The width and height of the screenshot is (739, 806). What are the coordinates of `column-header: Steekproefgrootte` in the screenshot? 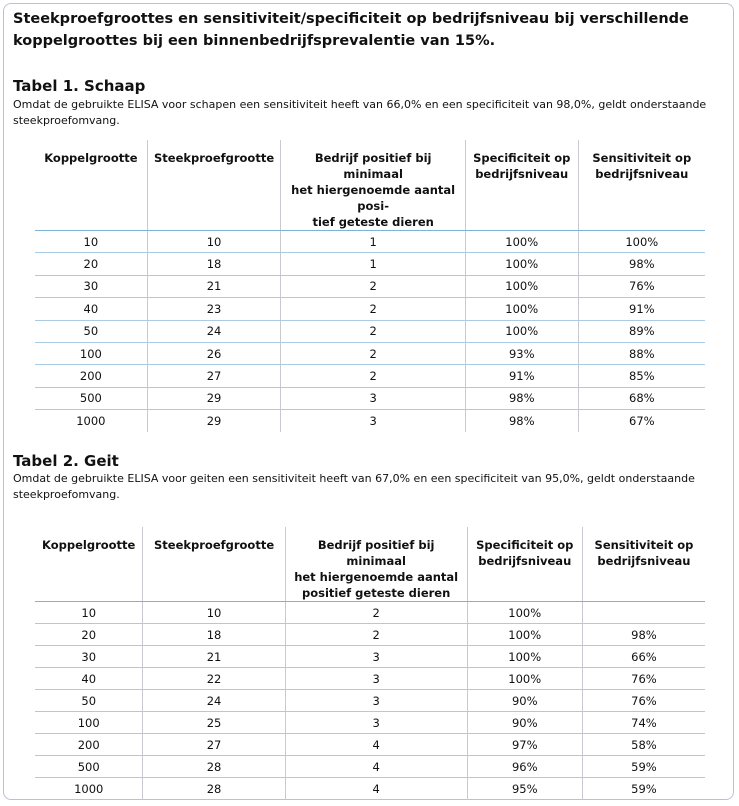 It's located at (213, 185).